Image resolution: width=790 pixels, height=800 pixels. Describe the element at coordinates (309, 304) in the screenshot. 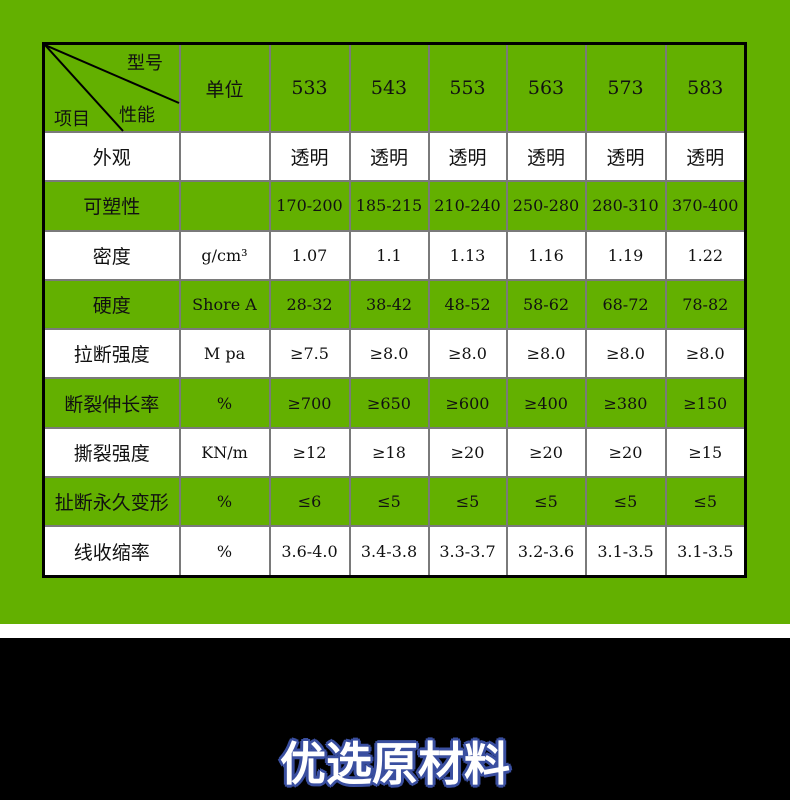

I see `row-value: 28-32` at that location.